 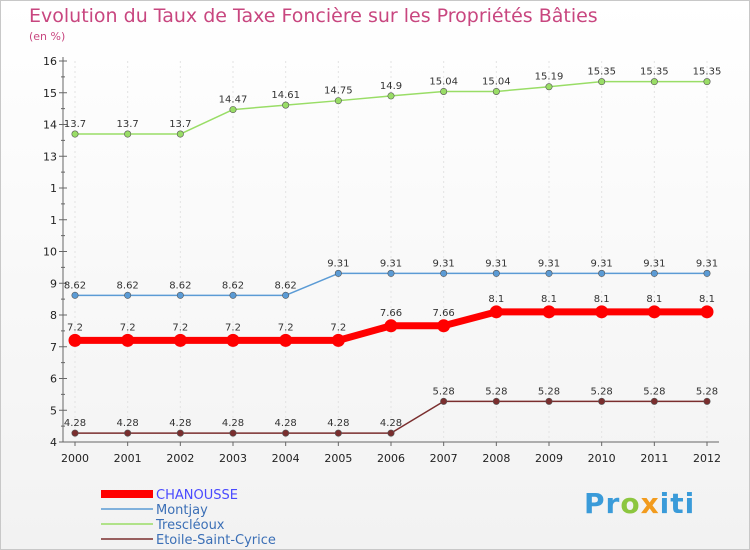 I want to click on legend-label: CHANOUSSE, so click(x=197, y=495).